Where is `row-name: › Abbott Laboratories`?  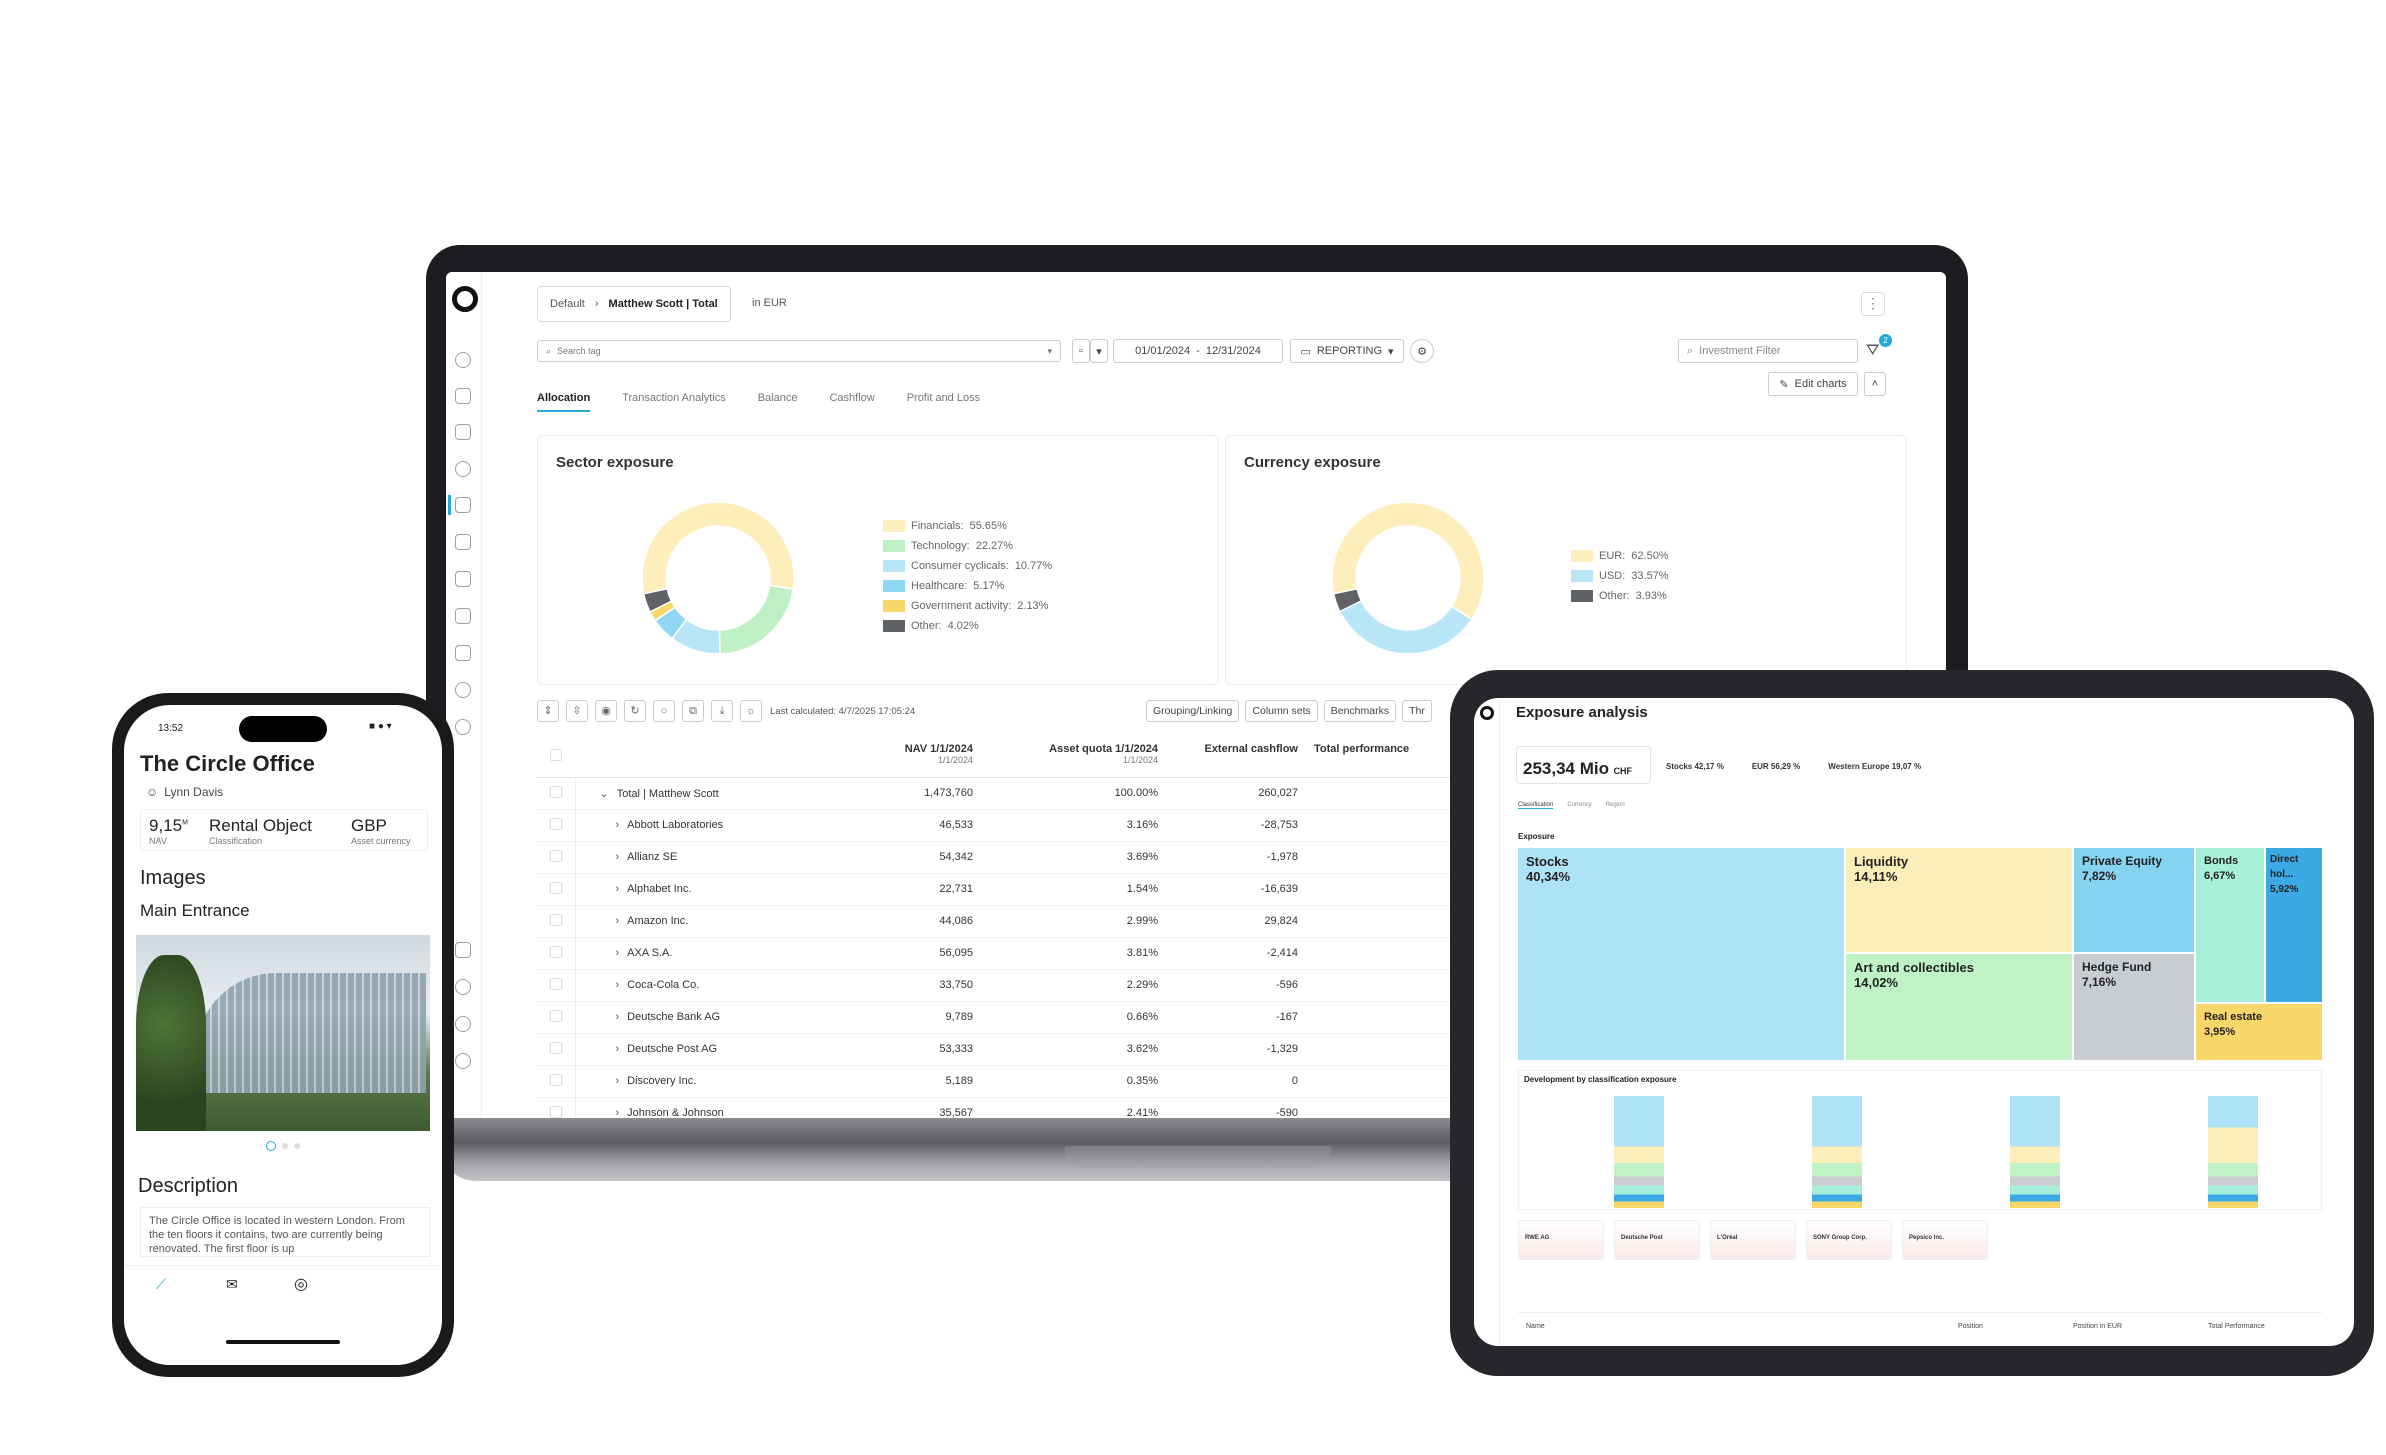
row-name: › Abbott Laboratories is located at coordinates (713, 825).